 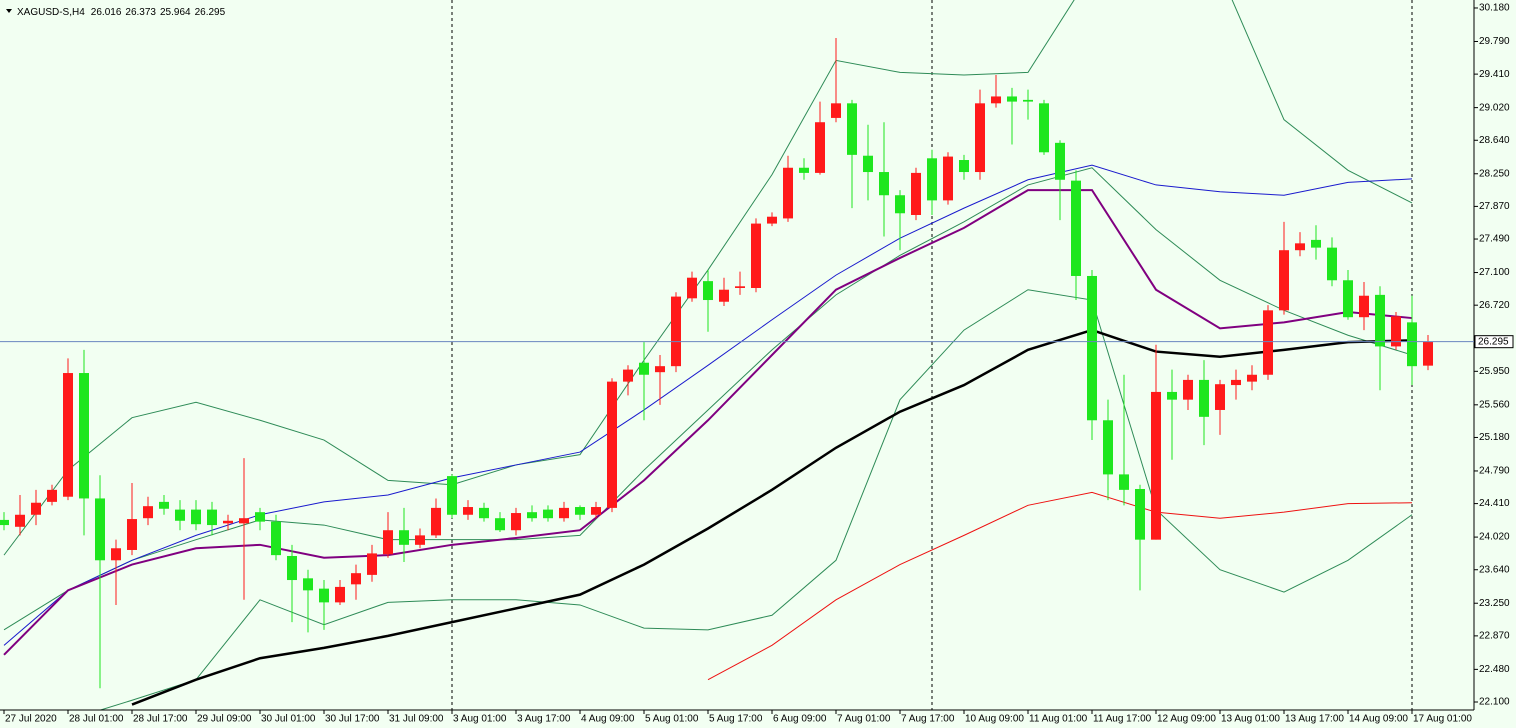 What do you see at coordinates (210, 12) in the screenshot?
I see `ohlc-close: 26.295` at bounding box center [210, 12].